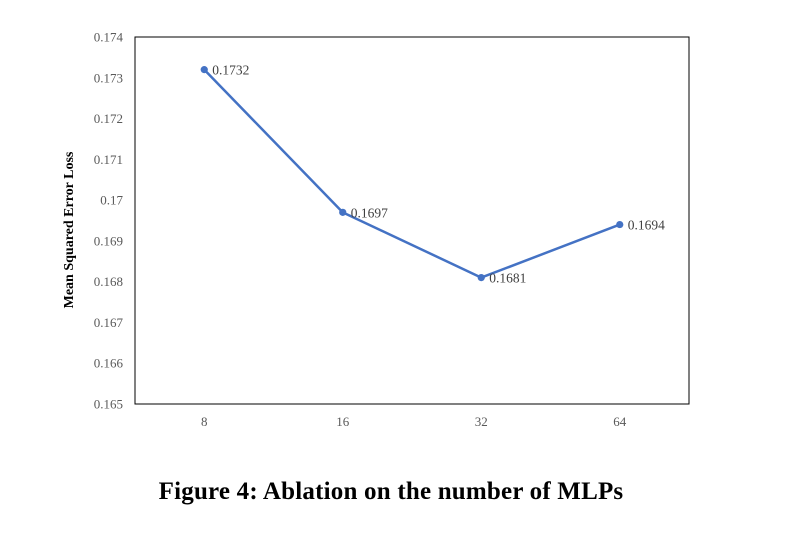  What do you see at coordinates (343, 421) in the screenshot?
I see `x-tick-label: 16` at bounding box center [343, 421].